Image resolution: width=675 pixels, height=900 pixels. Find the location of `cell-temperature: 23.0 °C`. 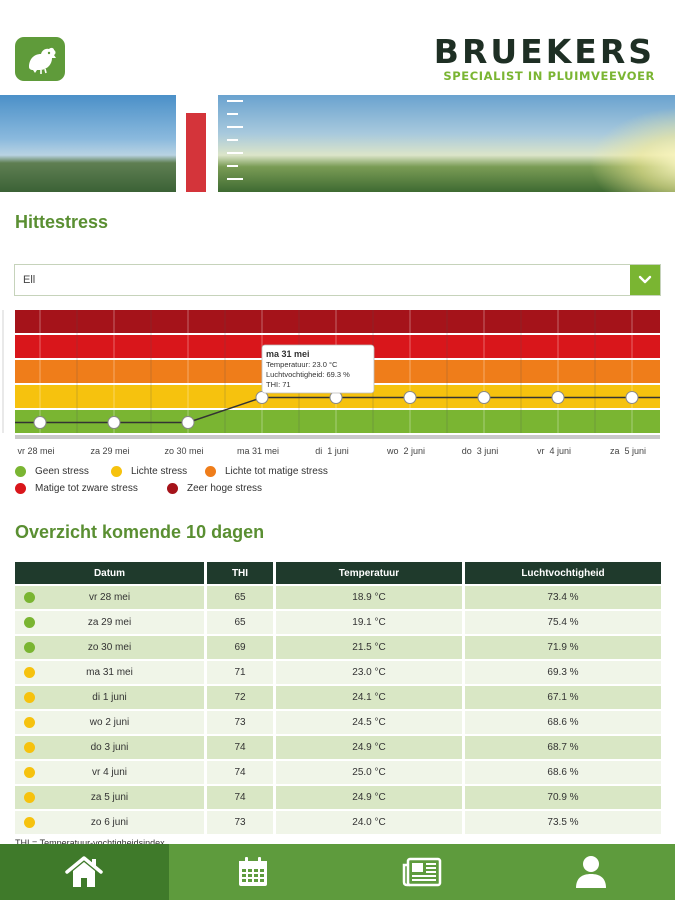

cell-temperature: 23.0 °C is located at coordinates (369, 672).